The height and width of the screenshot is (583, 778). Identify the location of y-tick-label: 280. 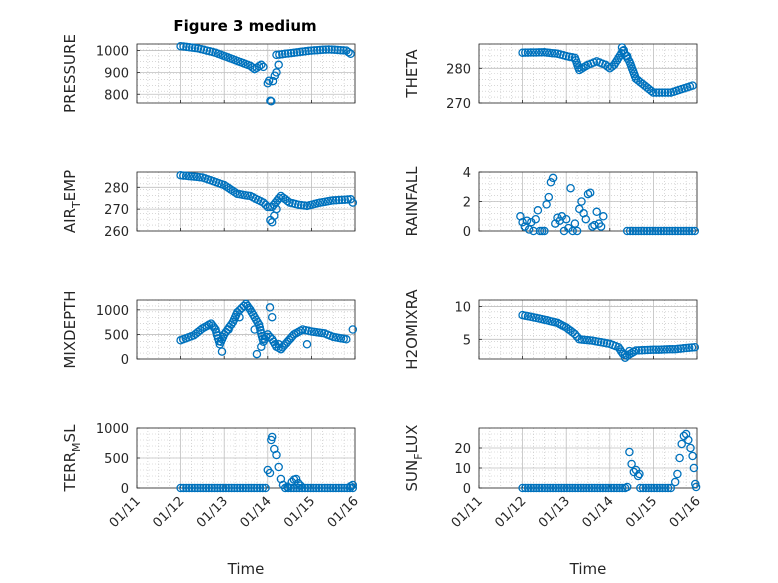
(116, 188).